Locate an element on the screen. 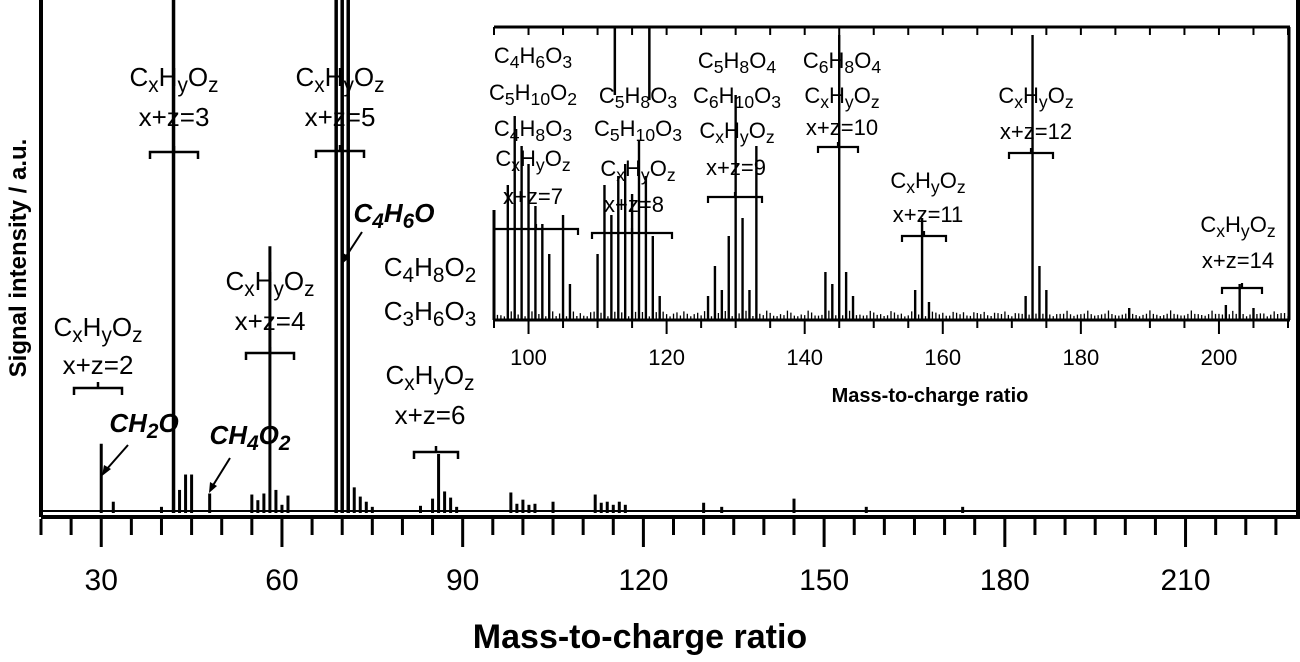 The width and height of the screenshot is (1300, 662). bracket-xz6 is located at coordinates (436, 454).